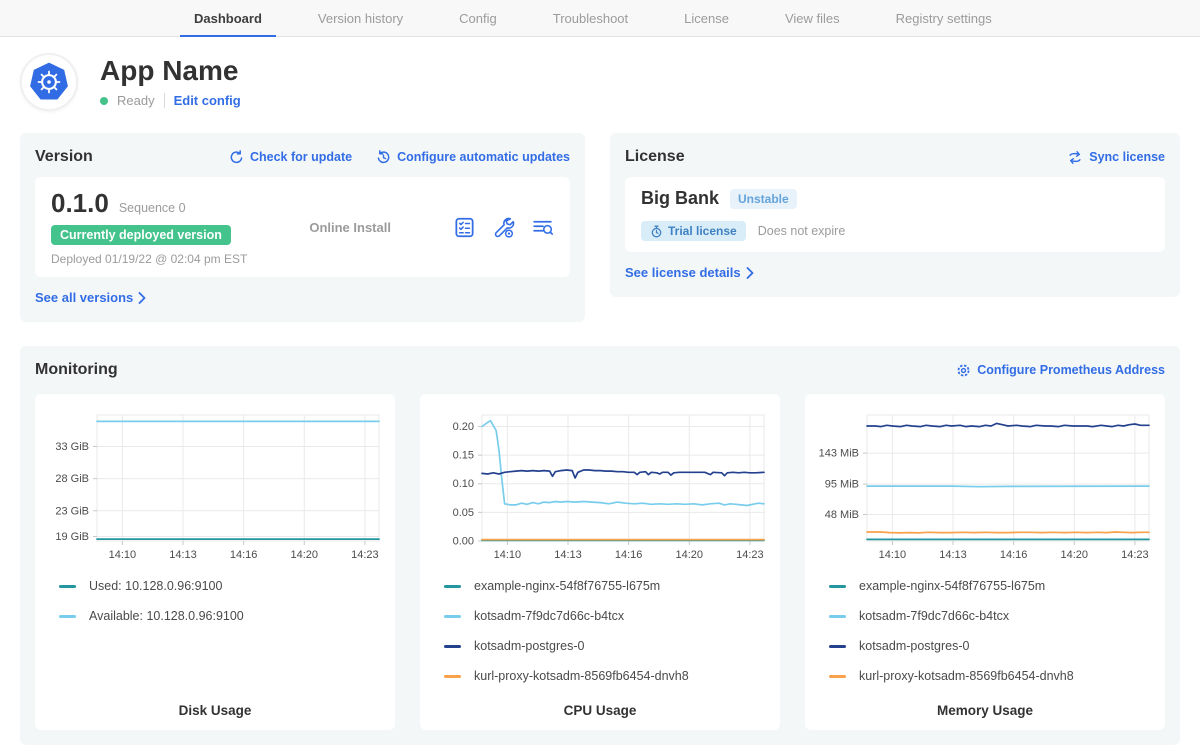 This screenshot has height=746, width=1200. I want to click on edit-config-link: Edit config, so click(207, 101).